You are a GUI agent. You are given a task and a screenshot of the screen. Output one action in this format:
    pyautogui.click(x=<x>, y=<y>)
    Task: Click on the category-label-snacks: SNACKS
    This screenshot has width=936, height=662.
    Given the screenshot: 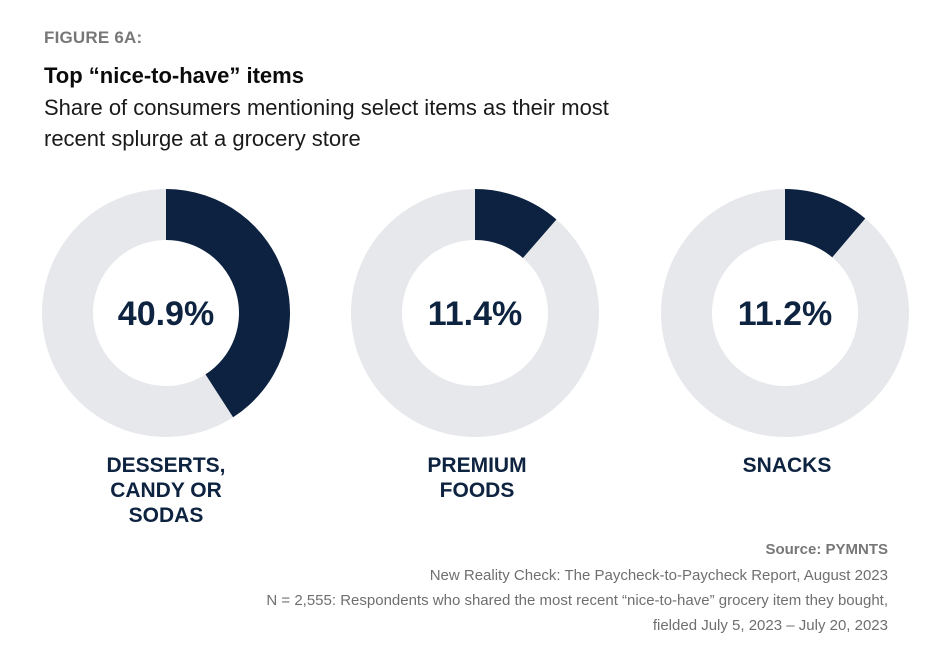 What is the action you would take?
    pyautogui.click(x=787, y=465)
    